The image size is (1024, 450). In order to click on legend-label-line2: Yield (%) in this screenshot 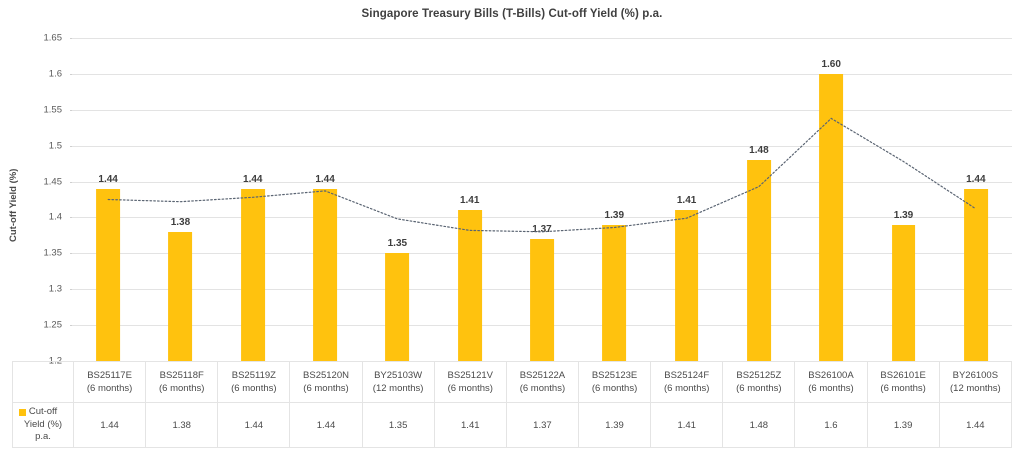, I will do `click(43, 424)`.